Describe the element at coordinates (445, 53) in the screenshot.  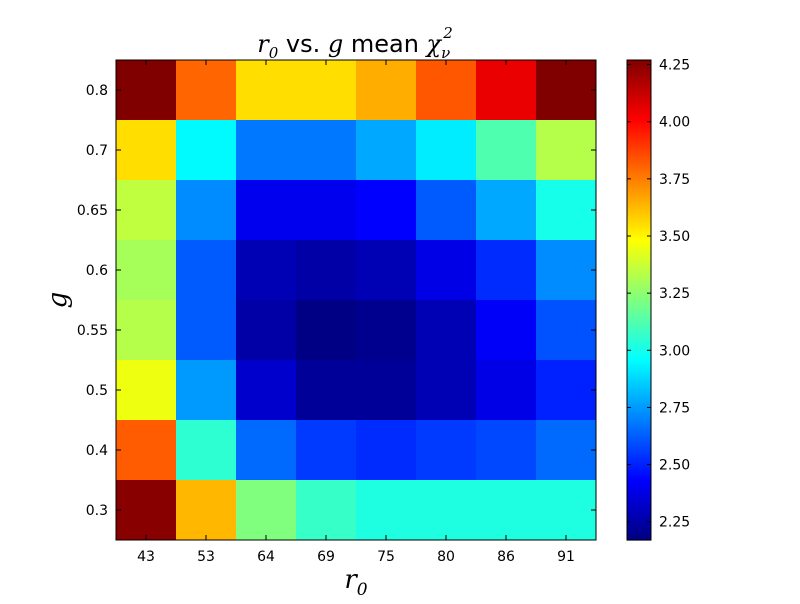
I see `title-subscript-nu: ν` at that location.